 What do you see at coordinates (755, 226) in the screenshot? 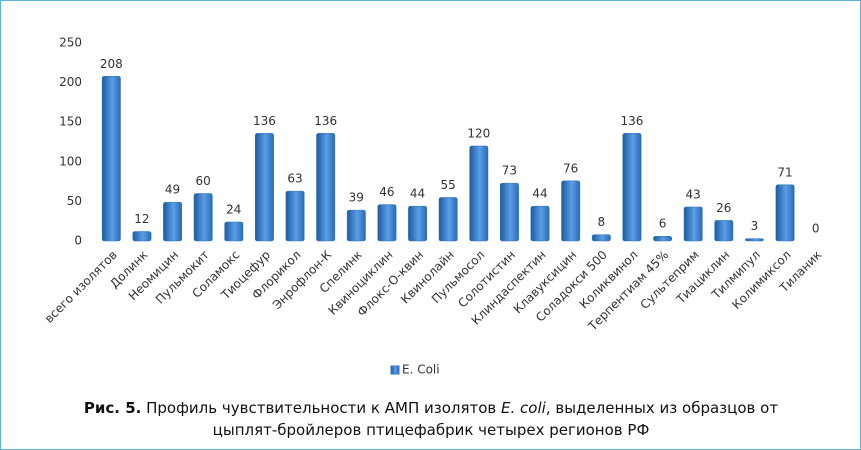
I see `value-label: 3` at bounding box center [755, 226].